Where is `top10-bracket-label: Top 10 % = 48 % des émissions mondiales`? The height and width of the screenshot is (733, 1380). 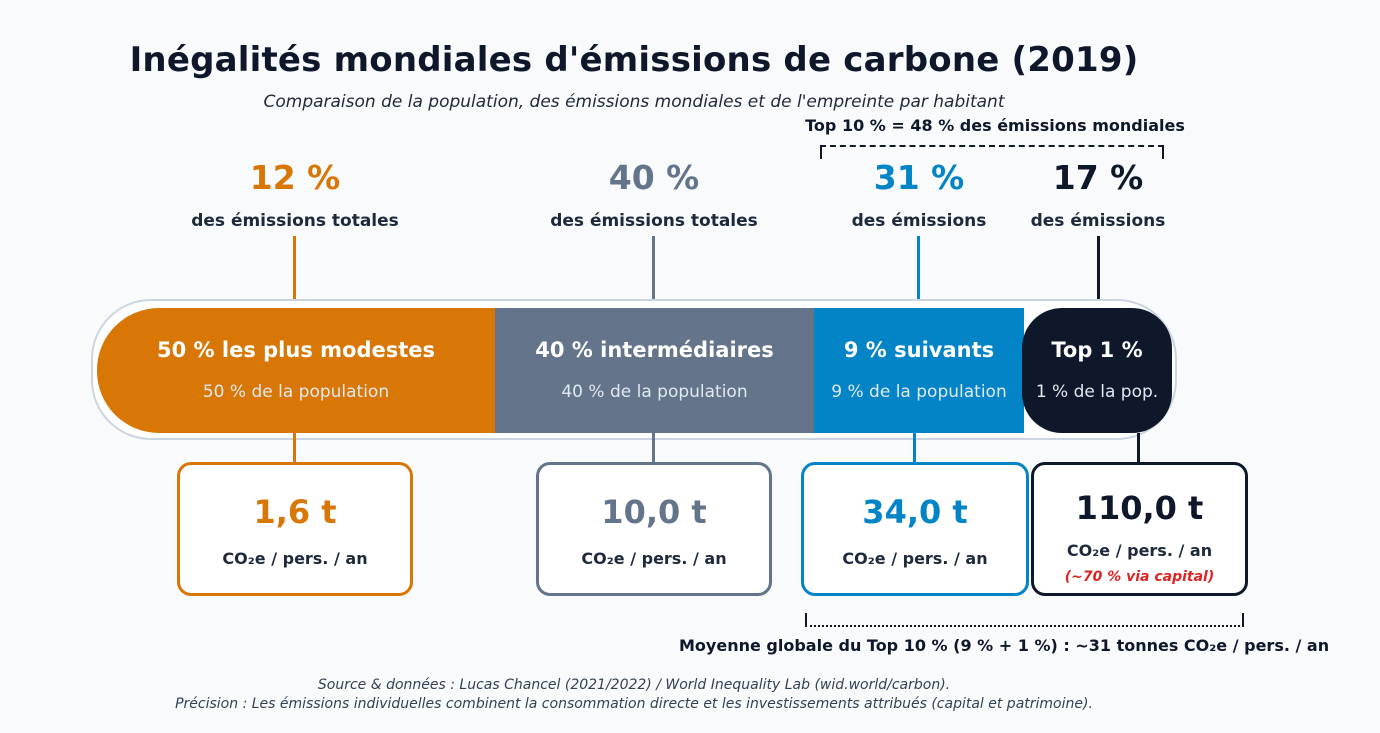
top10-bracket-label: Top 10 % = 48 % des émissions mondiales is located at coordinates (995, 125).